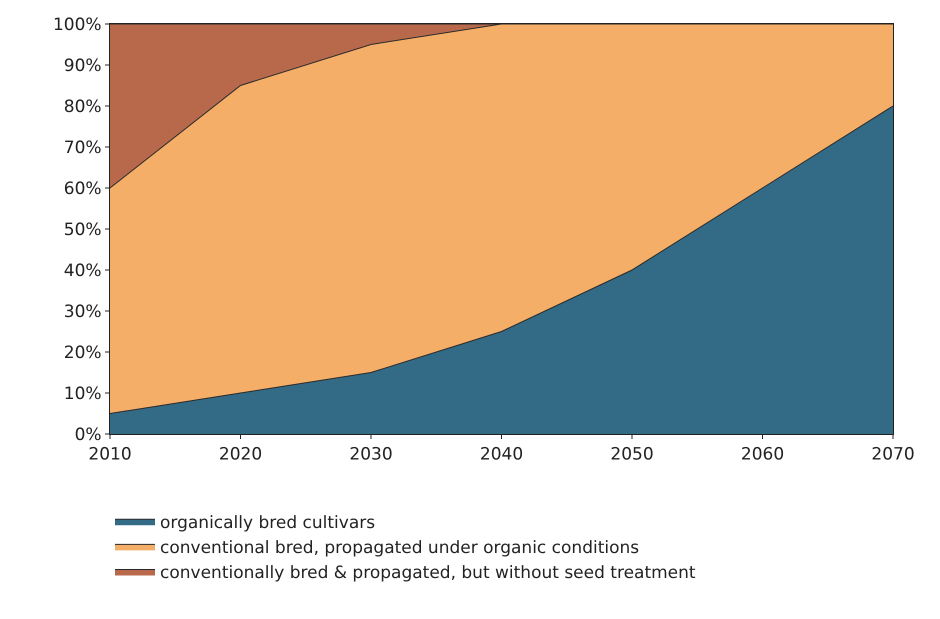 The height and width of the screenshot is (619, 940). What do you see at coordinates (83, 352) in the screenshot?
I see `y-tick-label: 20%` at bounding box center [83, 352].